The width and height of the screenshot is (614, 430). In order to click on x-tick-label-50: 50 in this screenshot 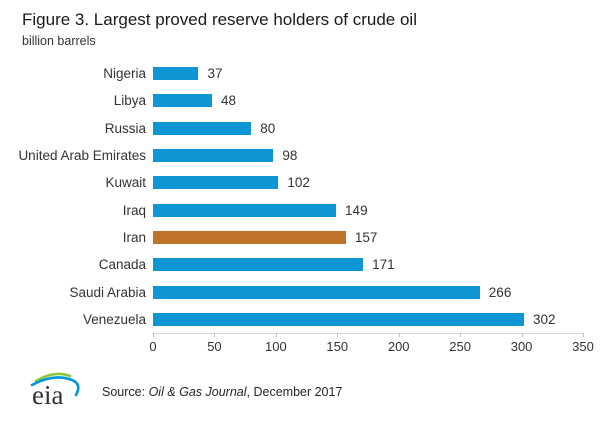, I will do `click(214, 346)`.